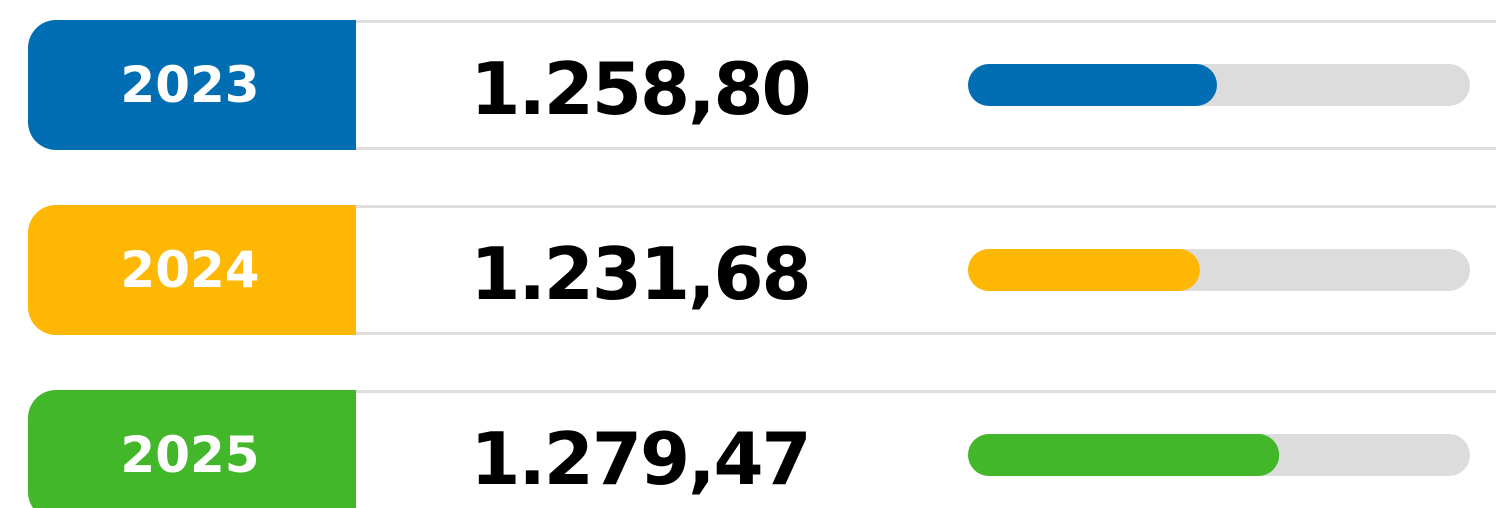  What do you see at coordinates (639, 459) in the screenshot?
I see `value-label: 1.279,47` at bounding box center [639, 459].